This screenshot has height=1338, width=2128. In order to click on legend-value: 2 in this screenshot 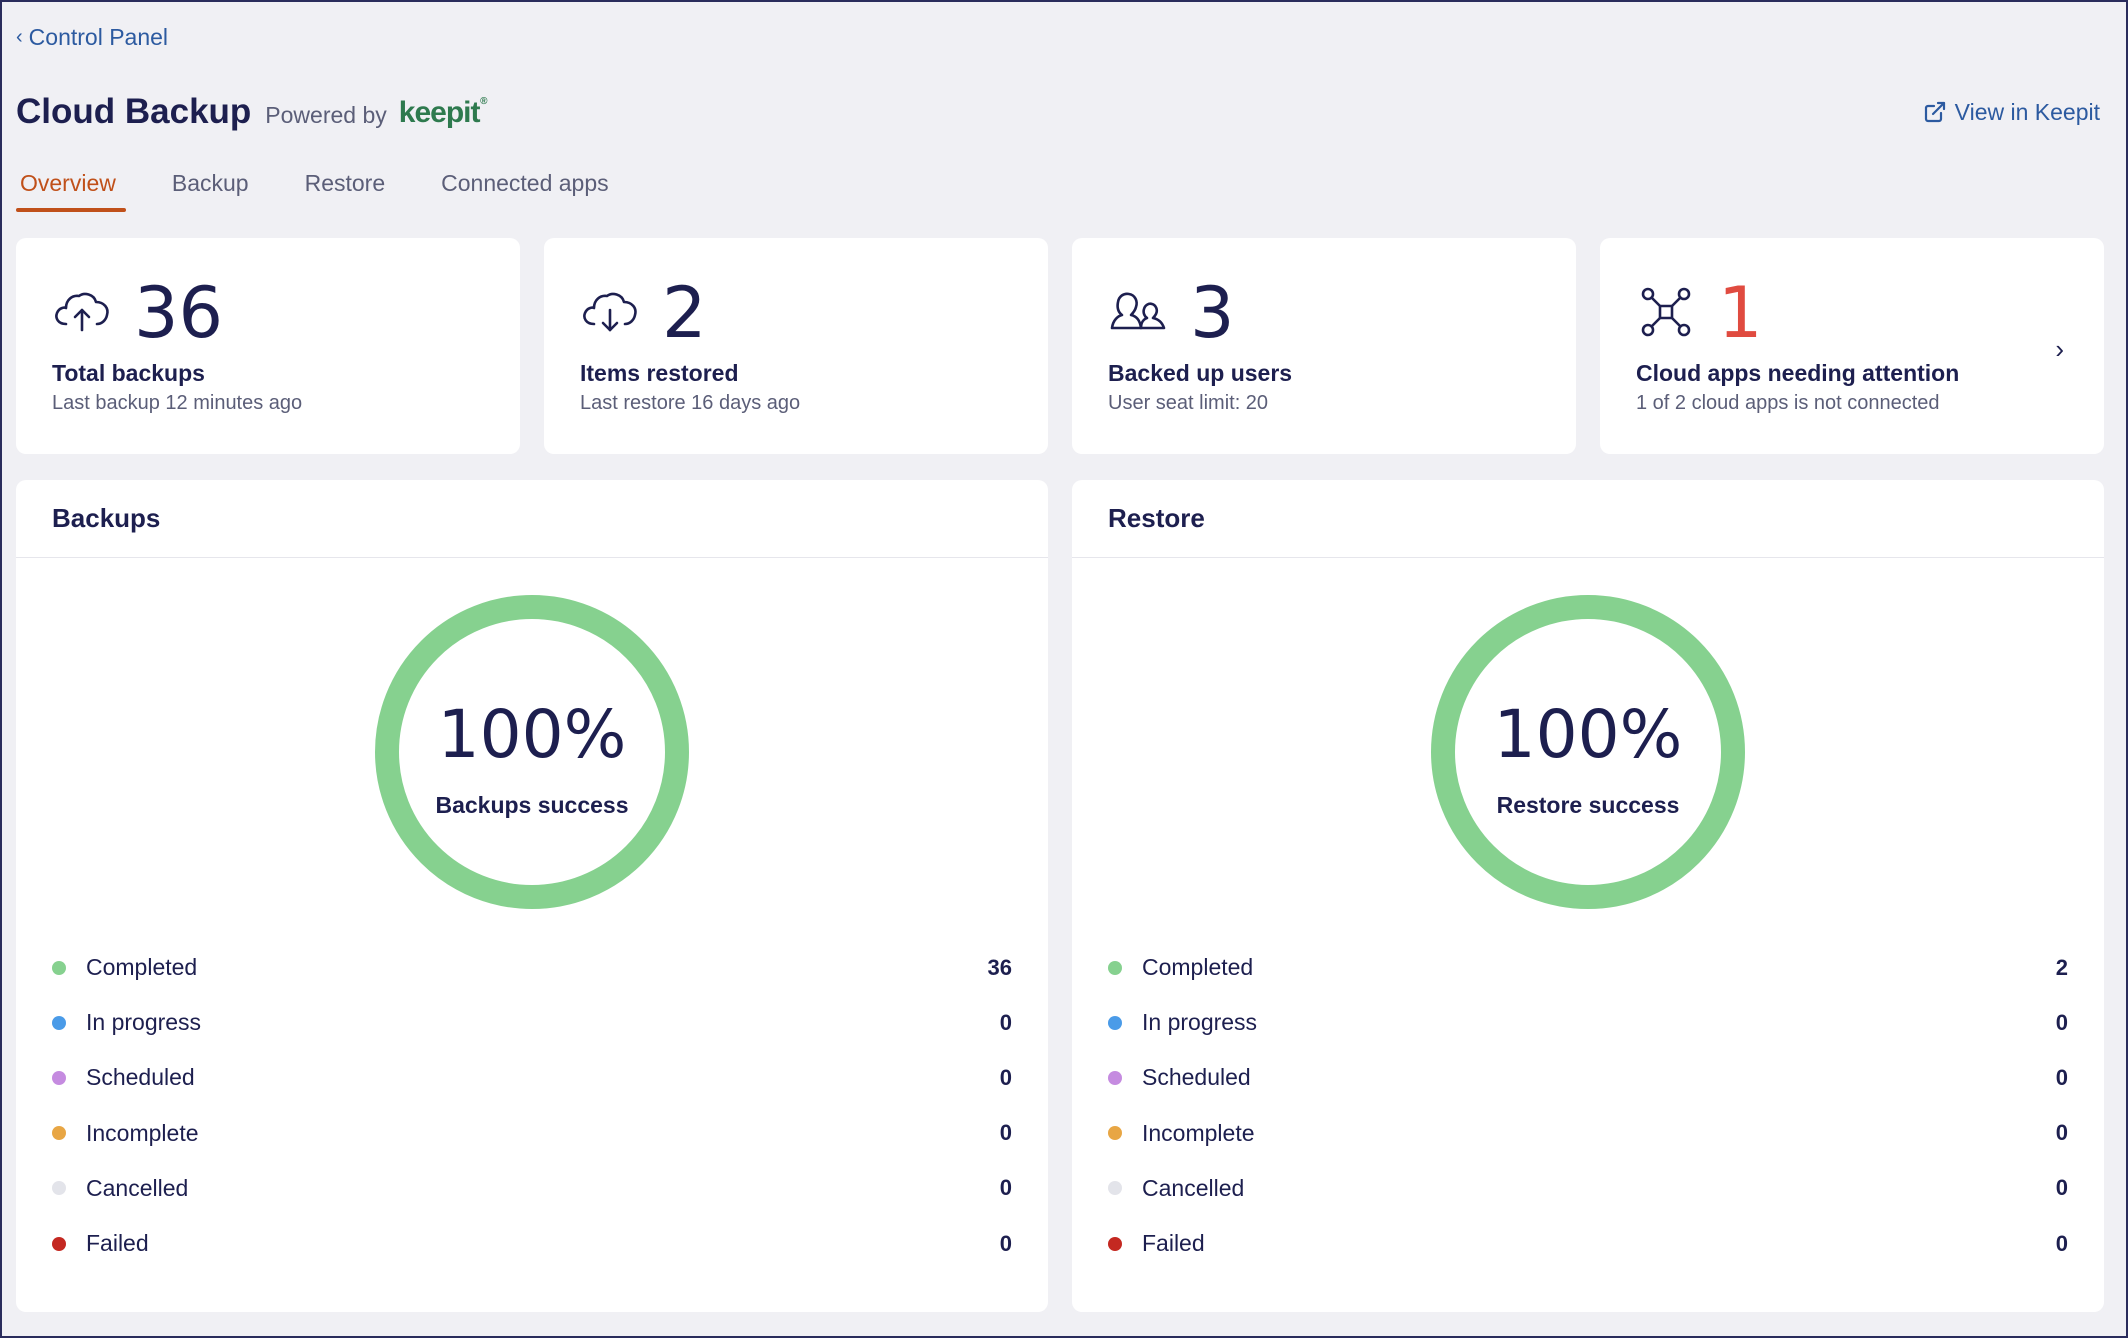, I will do `click(2061, 967)`.